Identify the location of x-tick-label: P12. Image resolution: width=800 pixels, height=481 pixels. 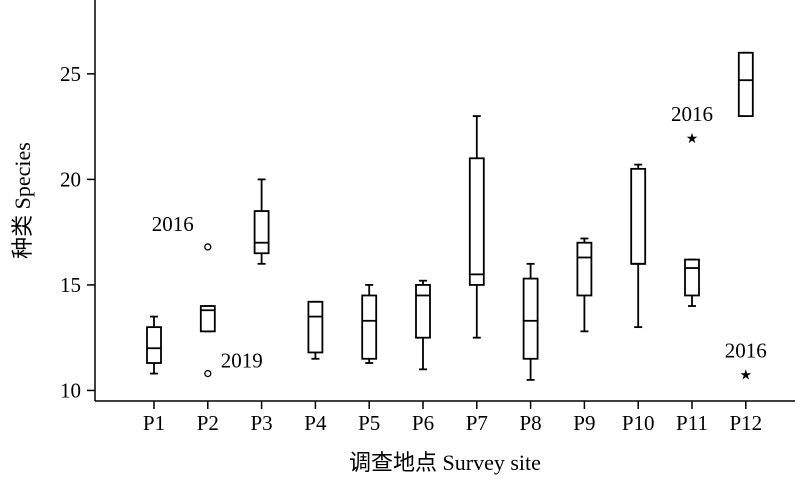
(745, 423).